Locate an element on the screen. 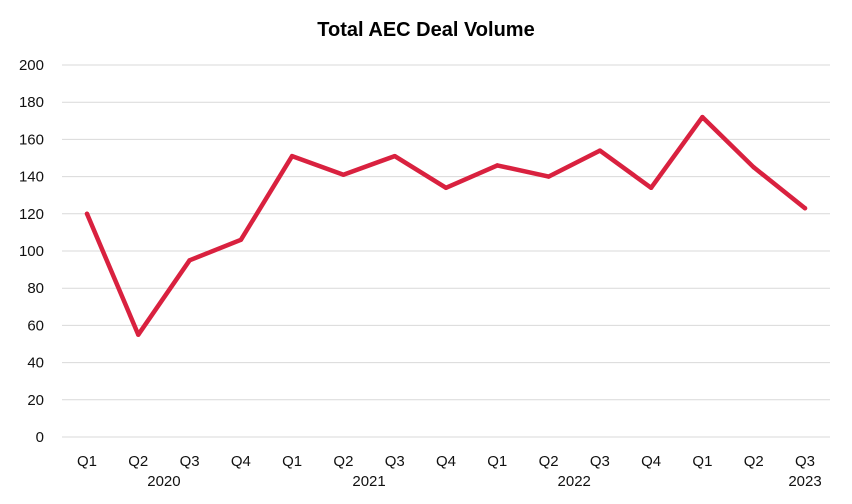 The width and height of the screenshot is (852, 504). year-label: 2023 is located at coordinates (804, 481).